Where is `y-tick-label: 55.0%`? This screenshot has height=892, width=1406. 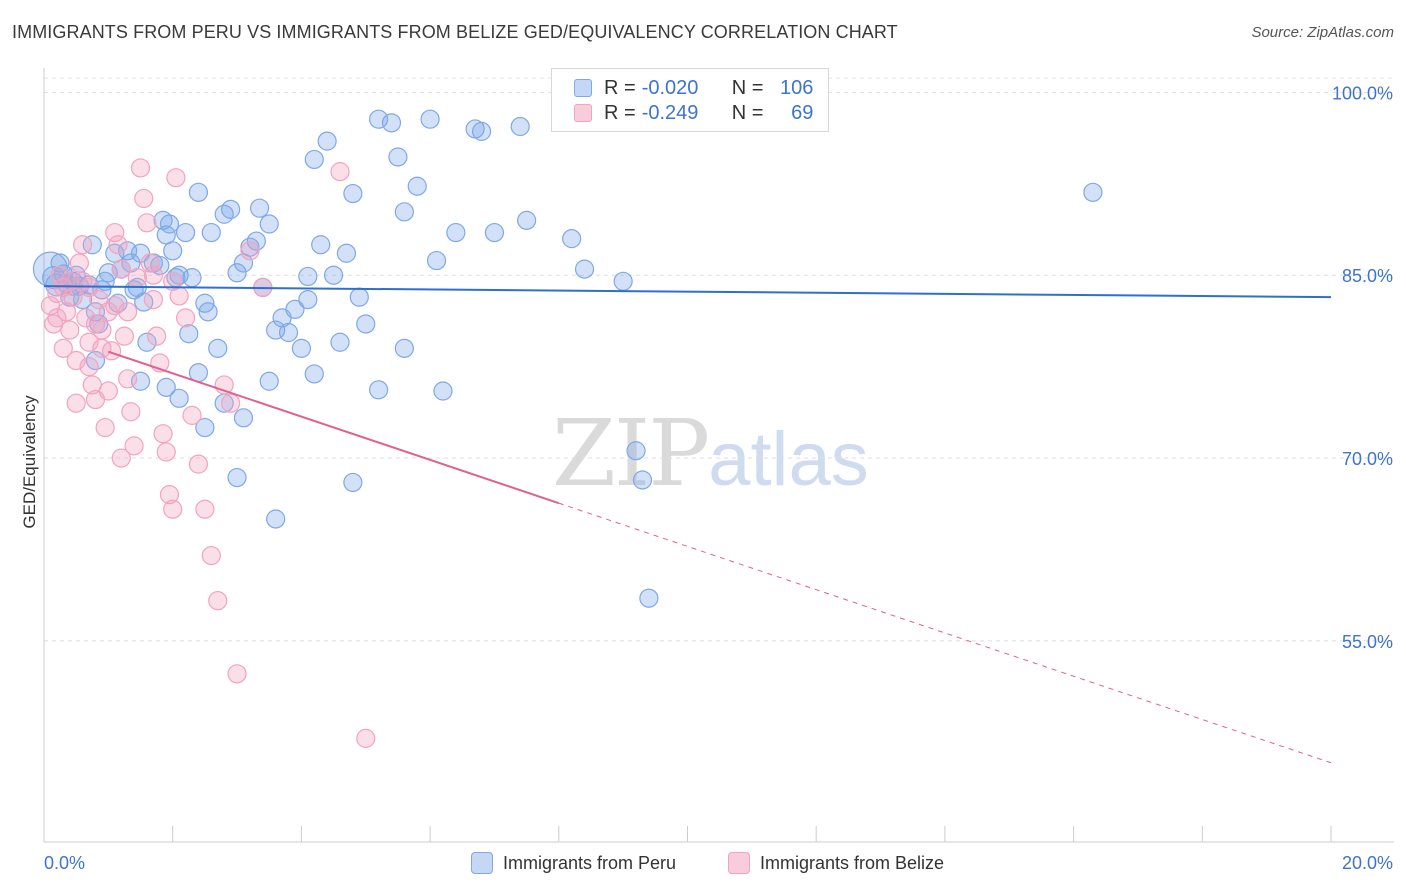
y-tick-label: 55.0% is located at coordinates (1367, 642).